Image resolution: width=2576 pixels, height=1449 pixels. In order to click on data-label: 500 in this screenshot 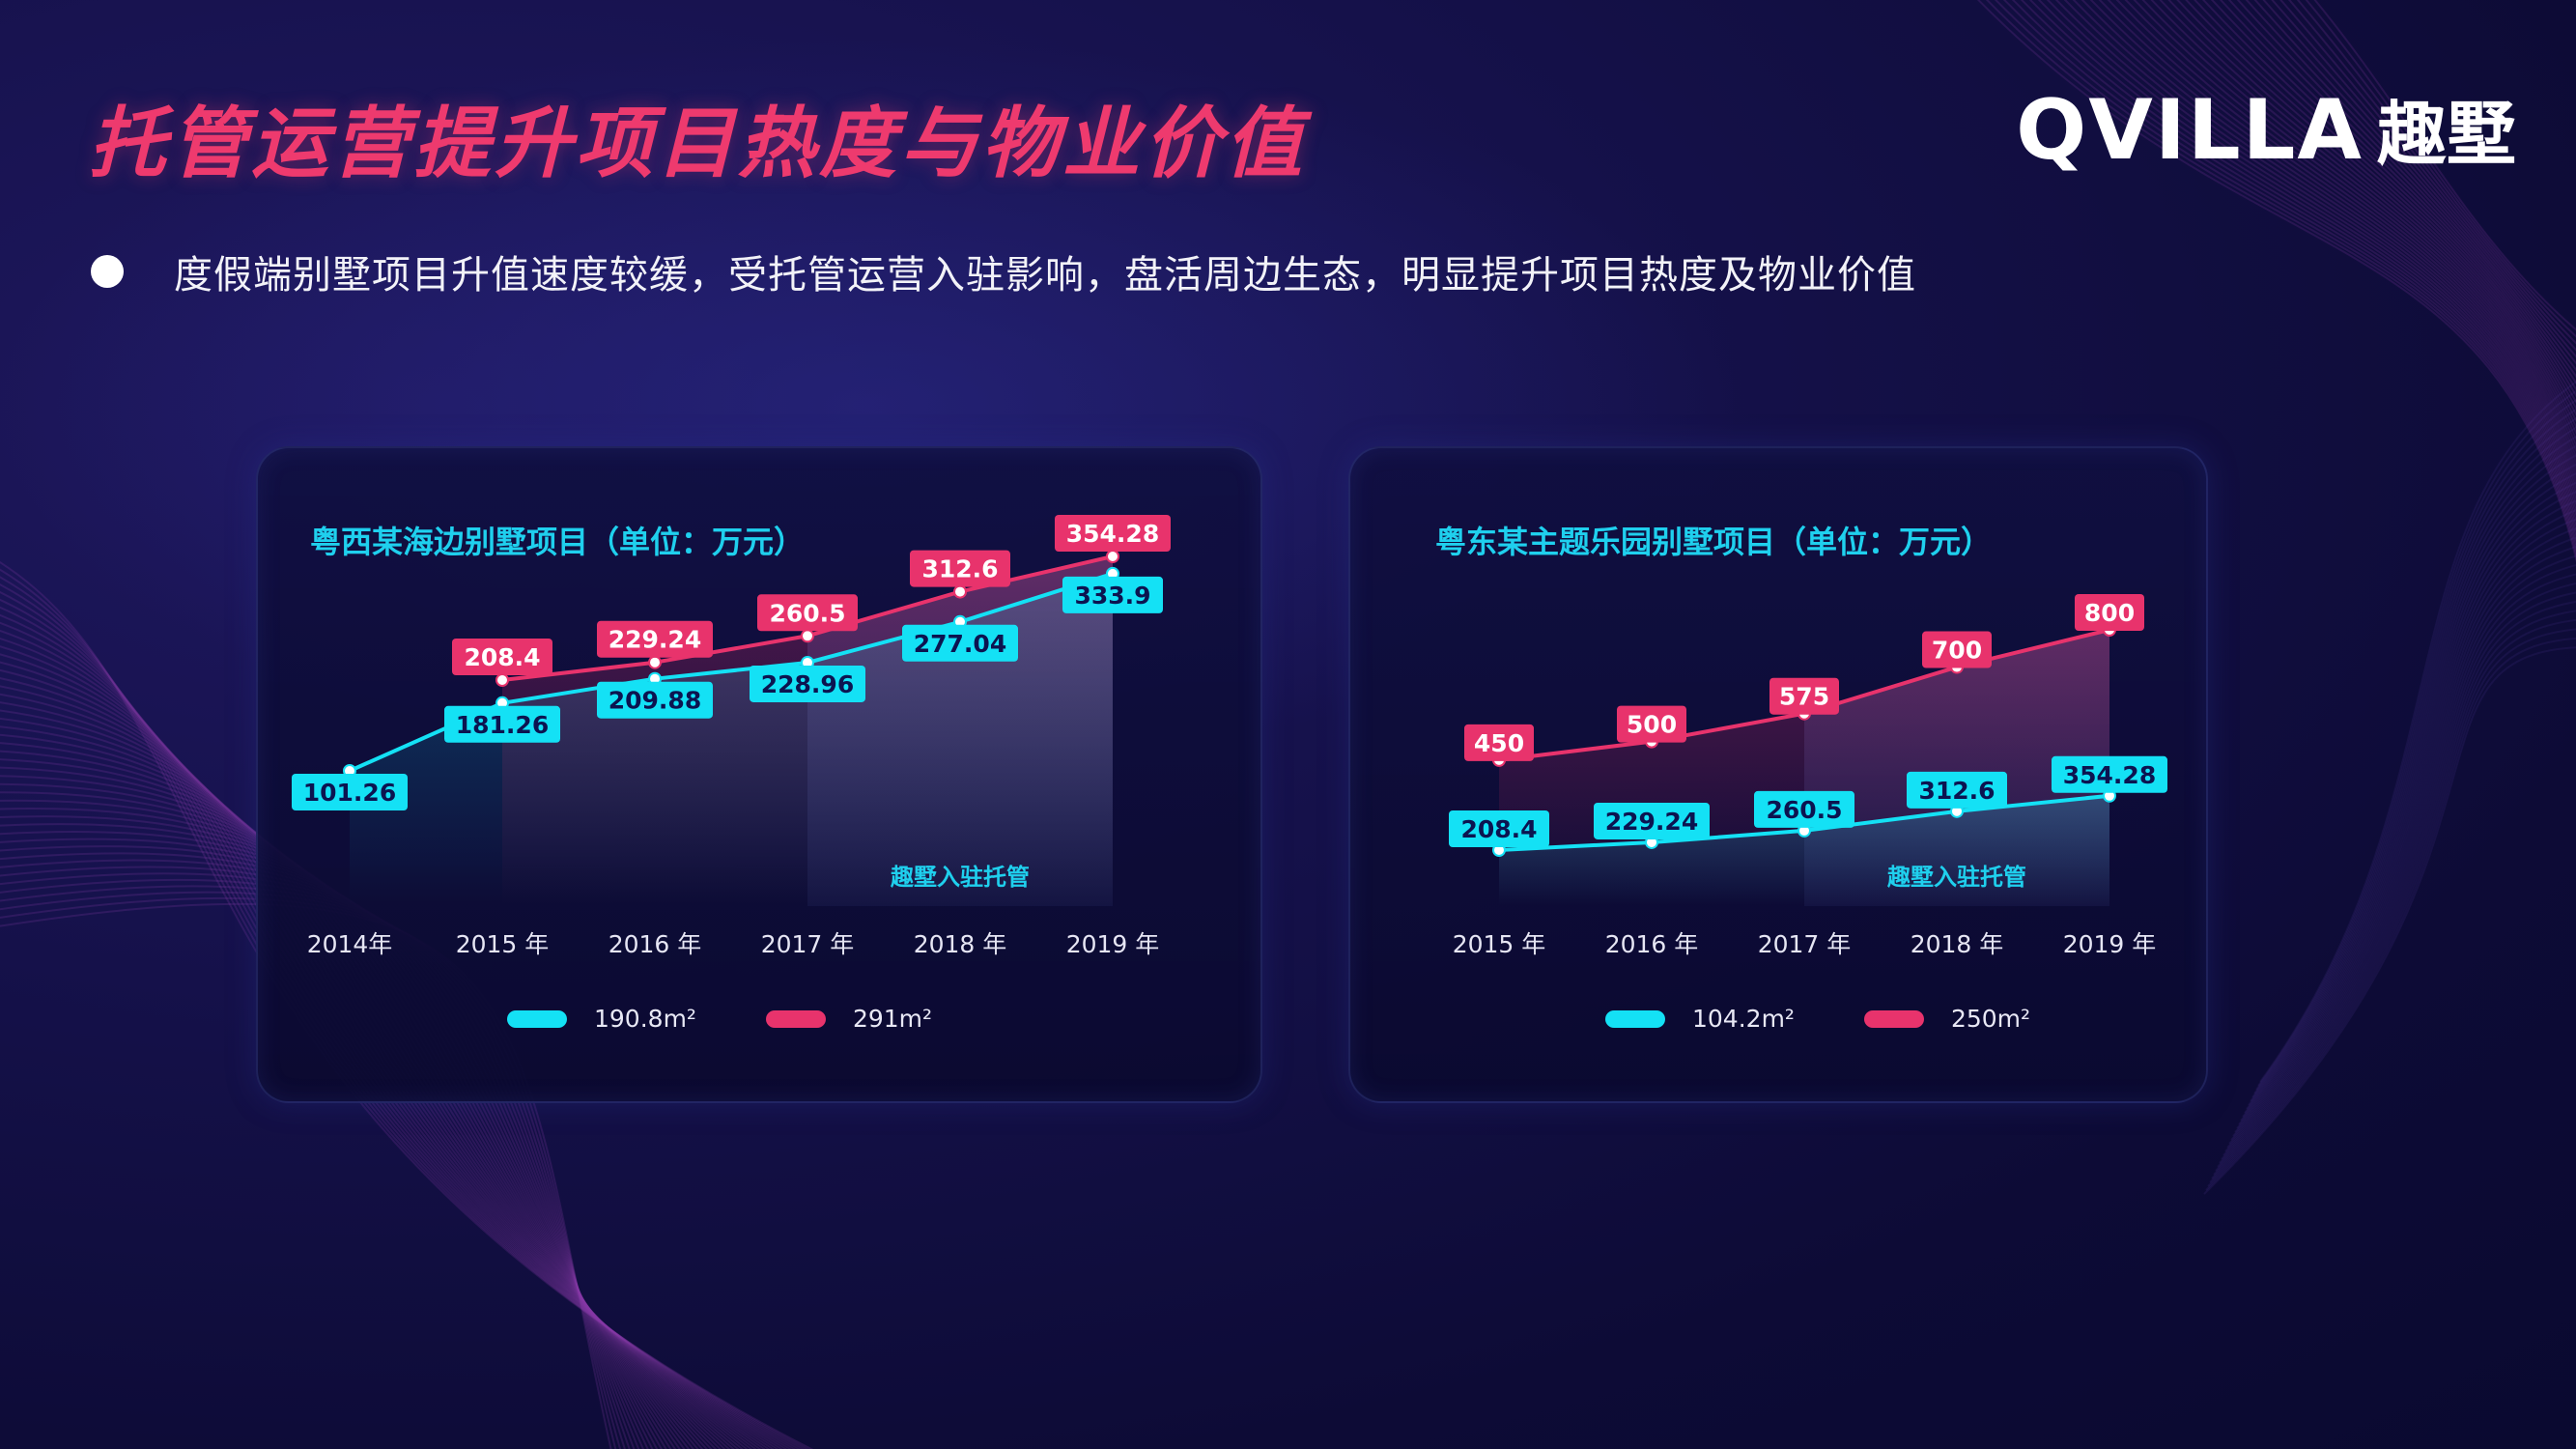, I will do `click(1652, 725)`.